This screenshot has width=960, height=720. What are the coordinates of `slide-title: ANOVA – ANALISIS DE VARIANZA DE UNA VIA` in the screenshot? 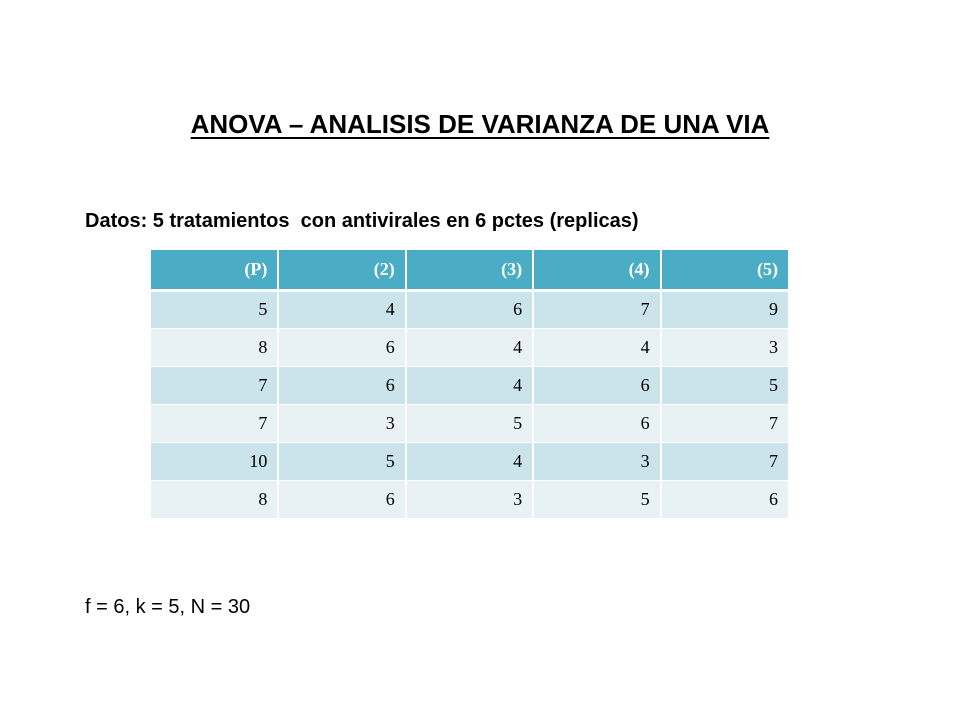 It's located at (480, 124).